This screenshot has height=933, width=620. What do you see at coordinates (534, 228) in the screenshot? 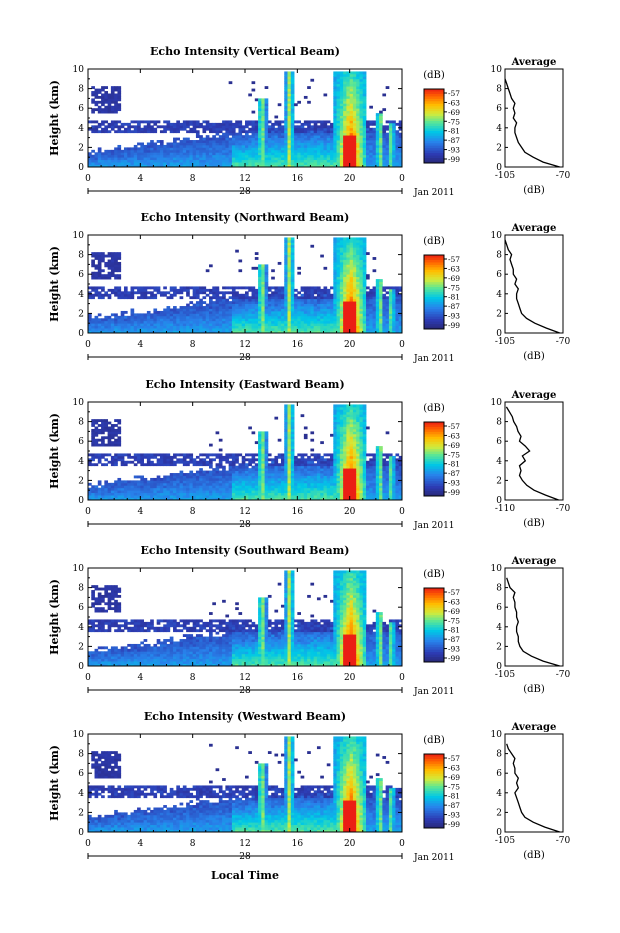
I see `profile-title: Average` at bounding box center [534, 228].